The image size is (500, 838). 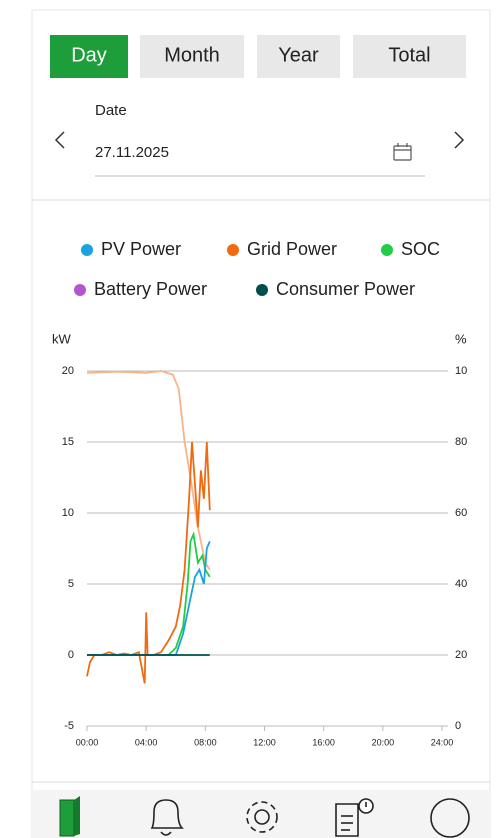 I want to click on next-button, so click(x=459, y=140).